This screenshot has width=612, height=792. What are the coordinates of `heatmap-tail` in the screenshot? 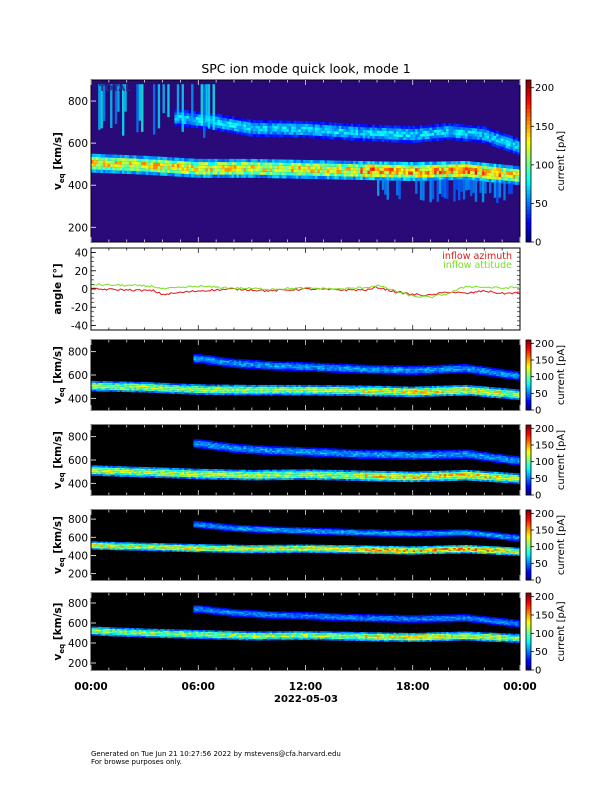 It's located at (447, 189).